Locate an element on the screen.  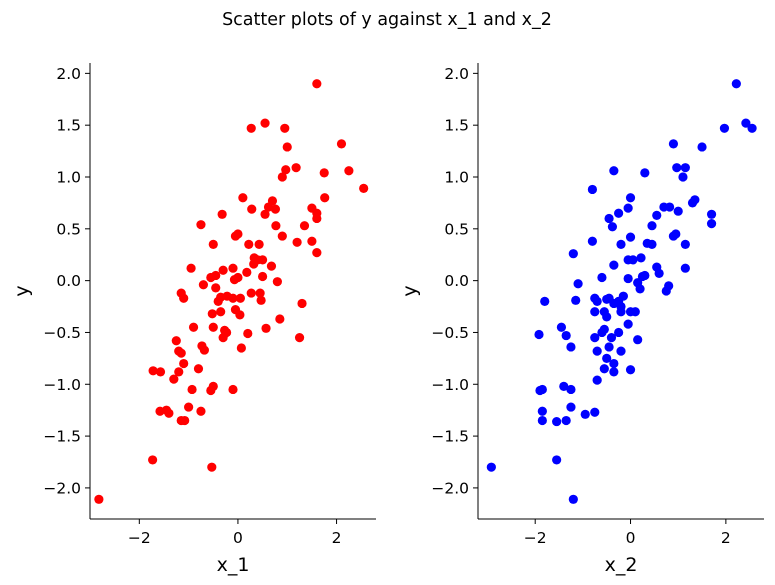
y-tick-label-x2-2: −1.0 is located at coordinates (450, 385).